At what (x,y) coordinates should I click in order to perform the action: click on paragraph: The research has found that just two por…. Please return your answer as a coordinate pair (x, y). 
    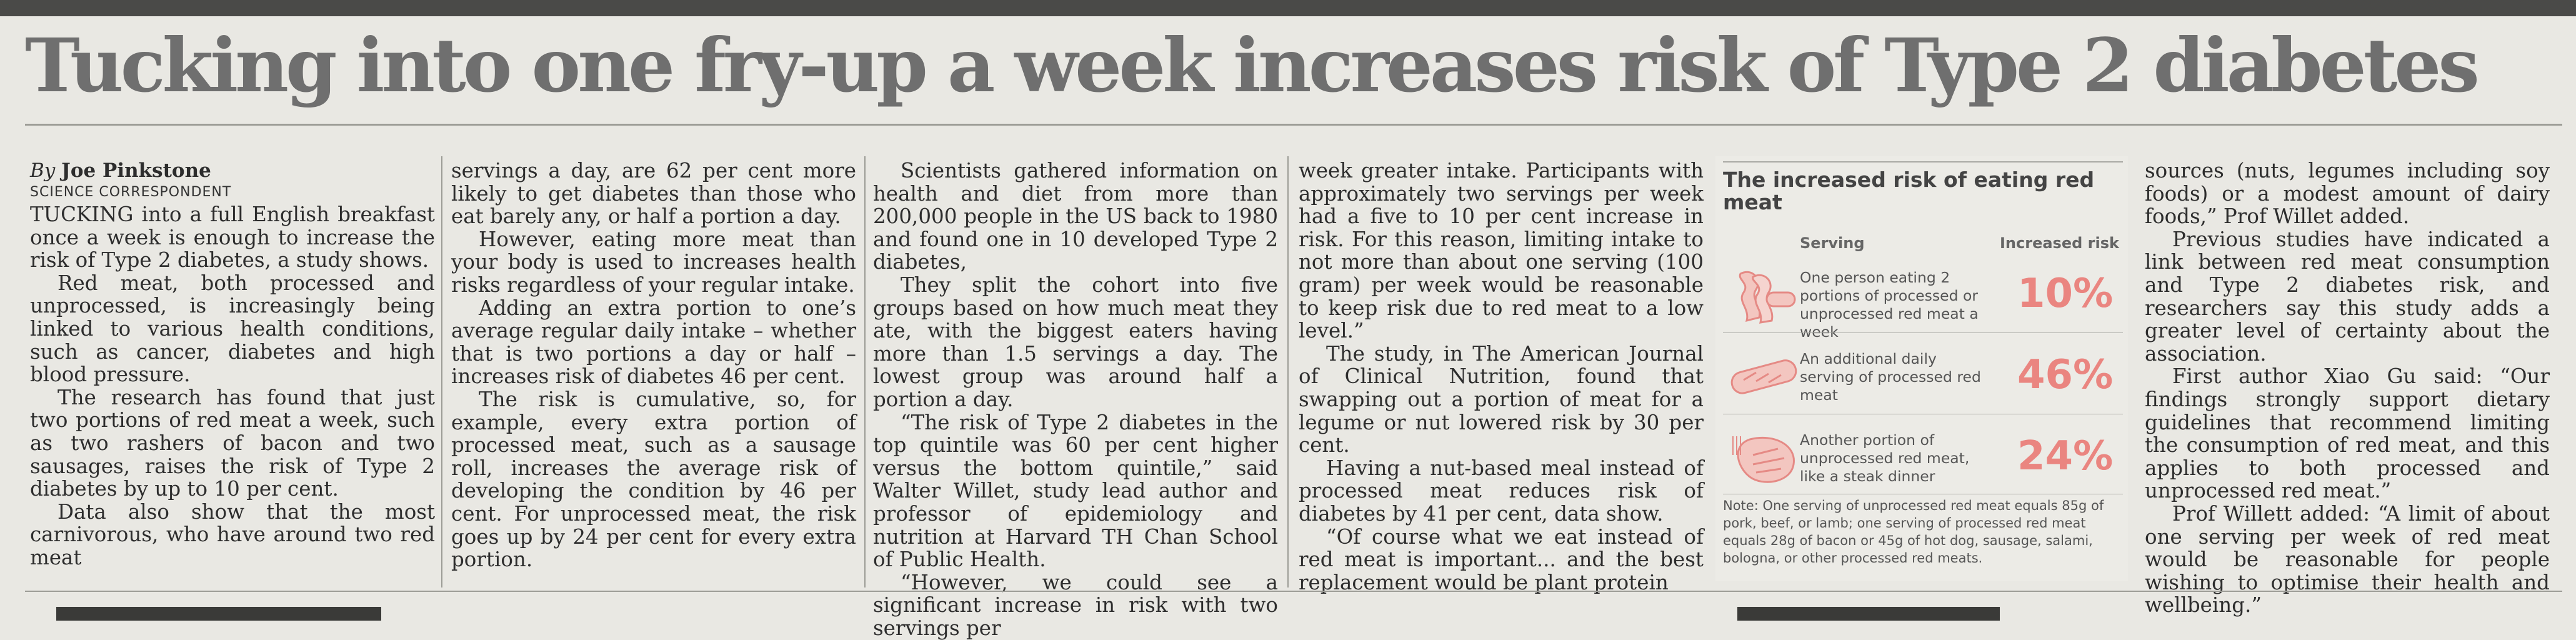
    Looking at the image, I should click on (232, 443).